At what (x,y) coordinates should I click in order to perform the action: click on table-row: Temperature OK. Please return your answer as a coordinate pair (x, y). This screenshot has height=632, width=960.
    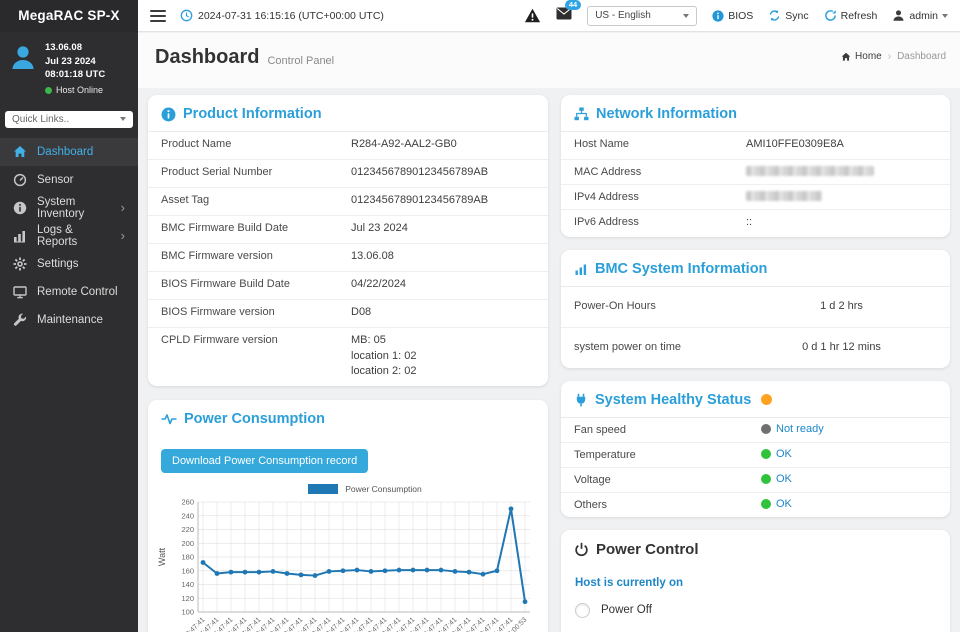
    Looking at the image, I should click on (755, 455).